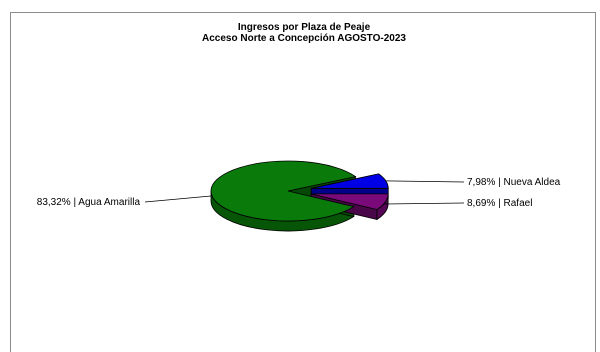 This screenshot has width=600, height=352. Describe the element at coordinates (304, 38) in the screenshot. I see `chart-subtitle: Acceso Norte a Concepción AGOSTO-2023` at that location.